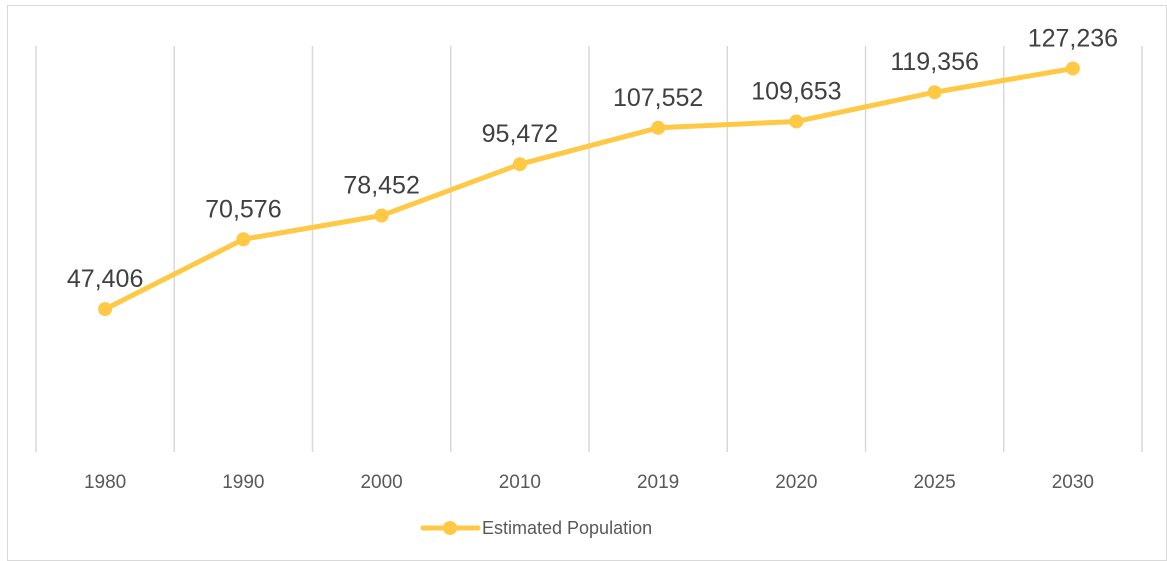 The height and width of the screenshot is (561, 1167). Describe the element at coordinates (381, 186) in the screenshot. I see `data-label: 78,452` at that location.